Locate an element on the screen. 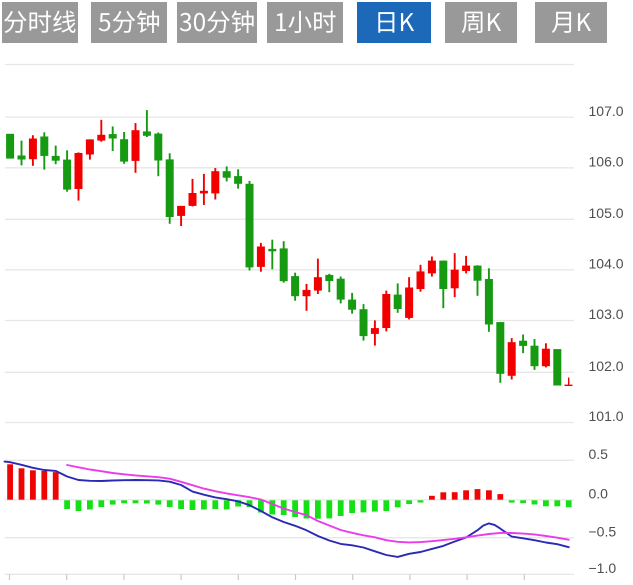 Image resolution: width=633 pixels, height=585 pixels. svg-text: 107.0 is located at coordinates (606, 111).